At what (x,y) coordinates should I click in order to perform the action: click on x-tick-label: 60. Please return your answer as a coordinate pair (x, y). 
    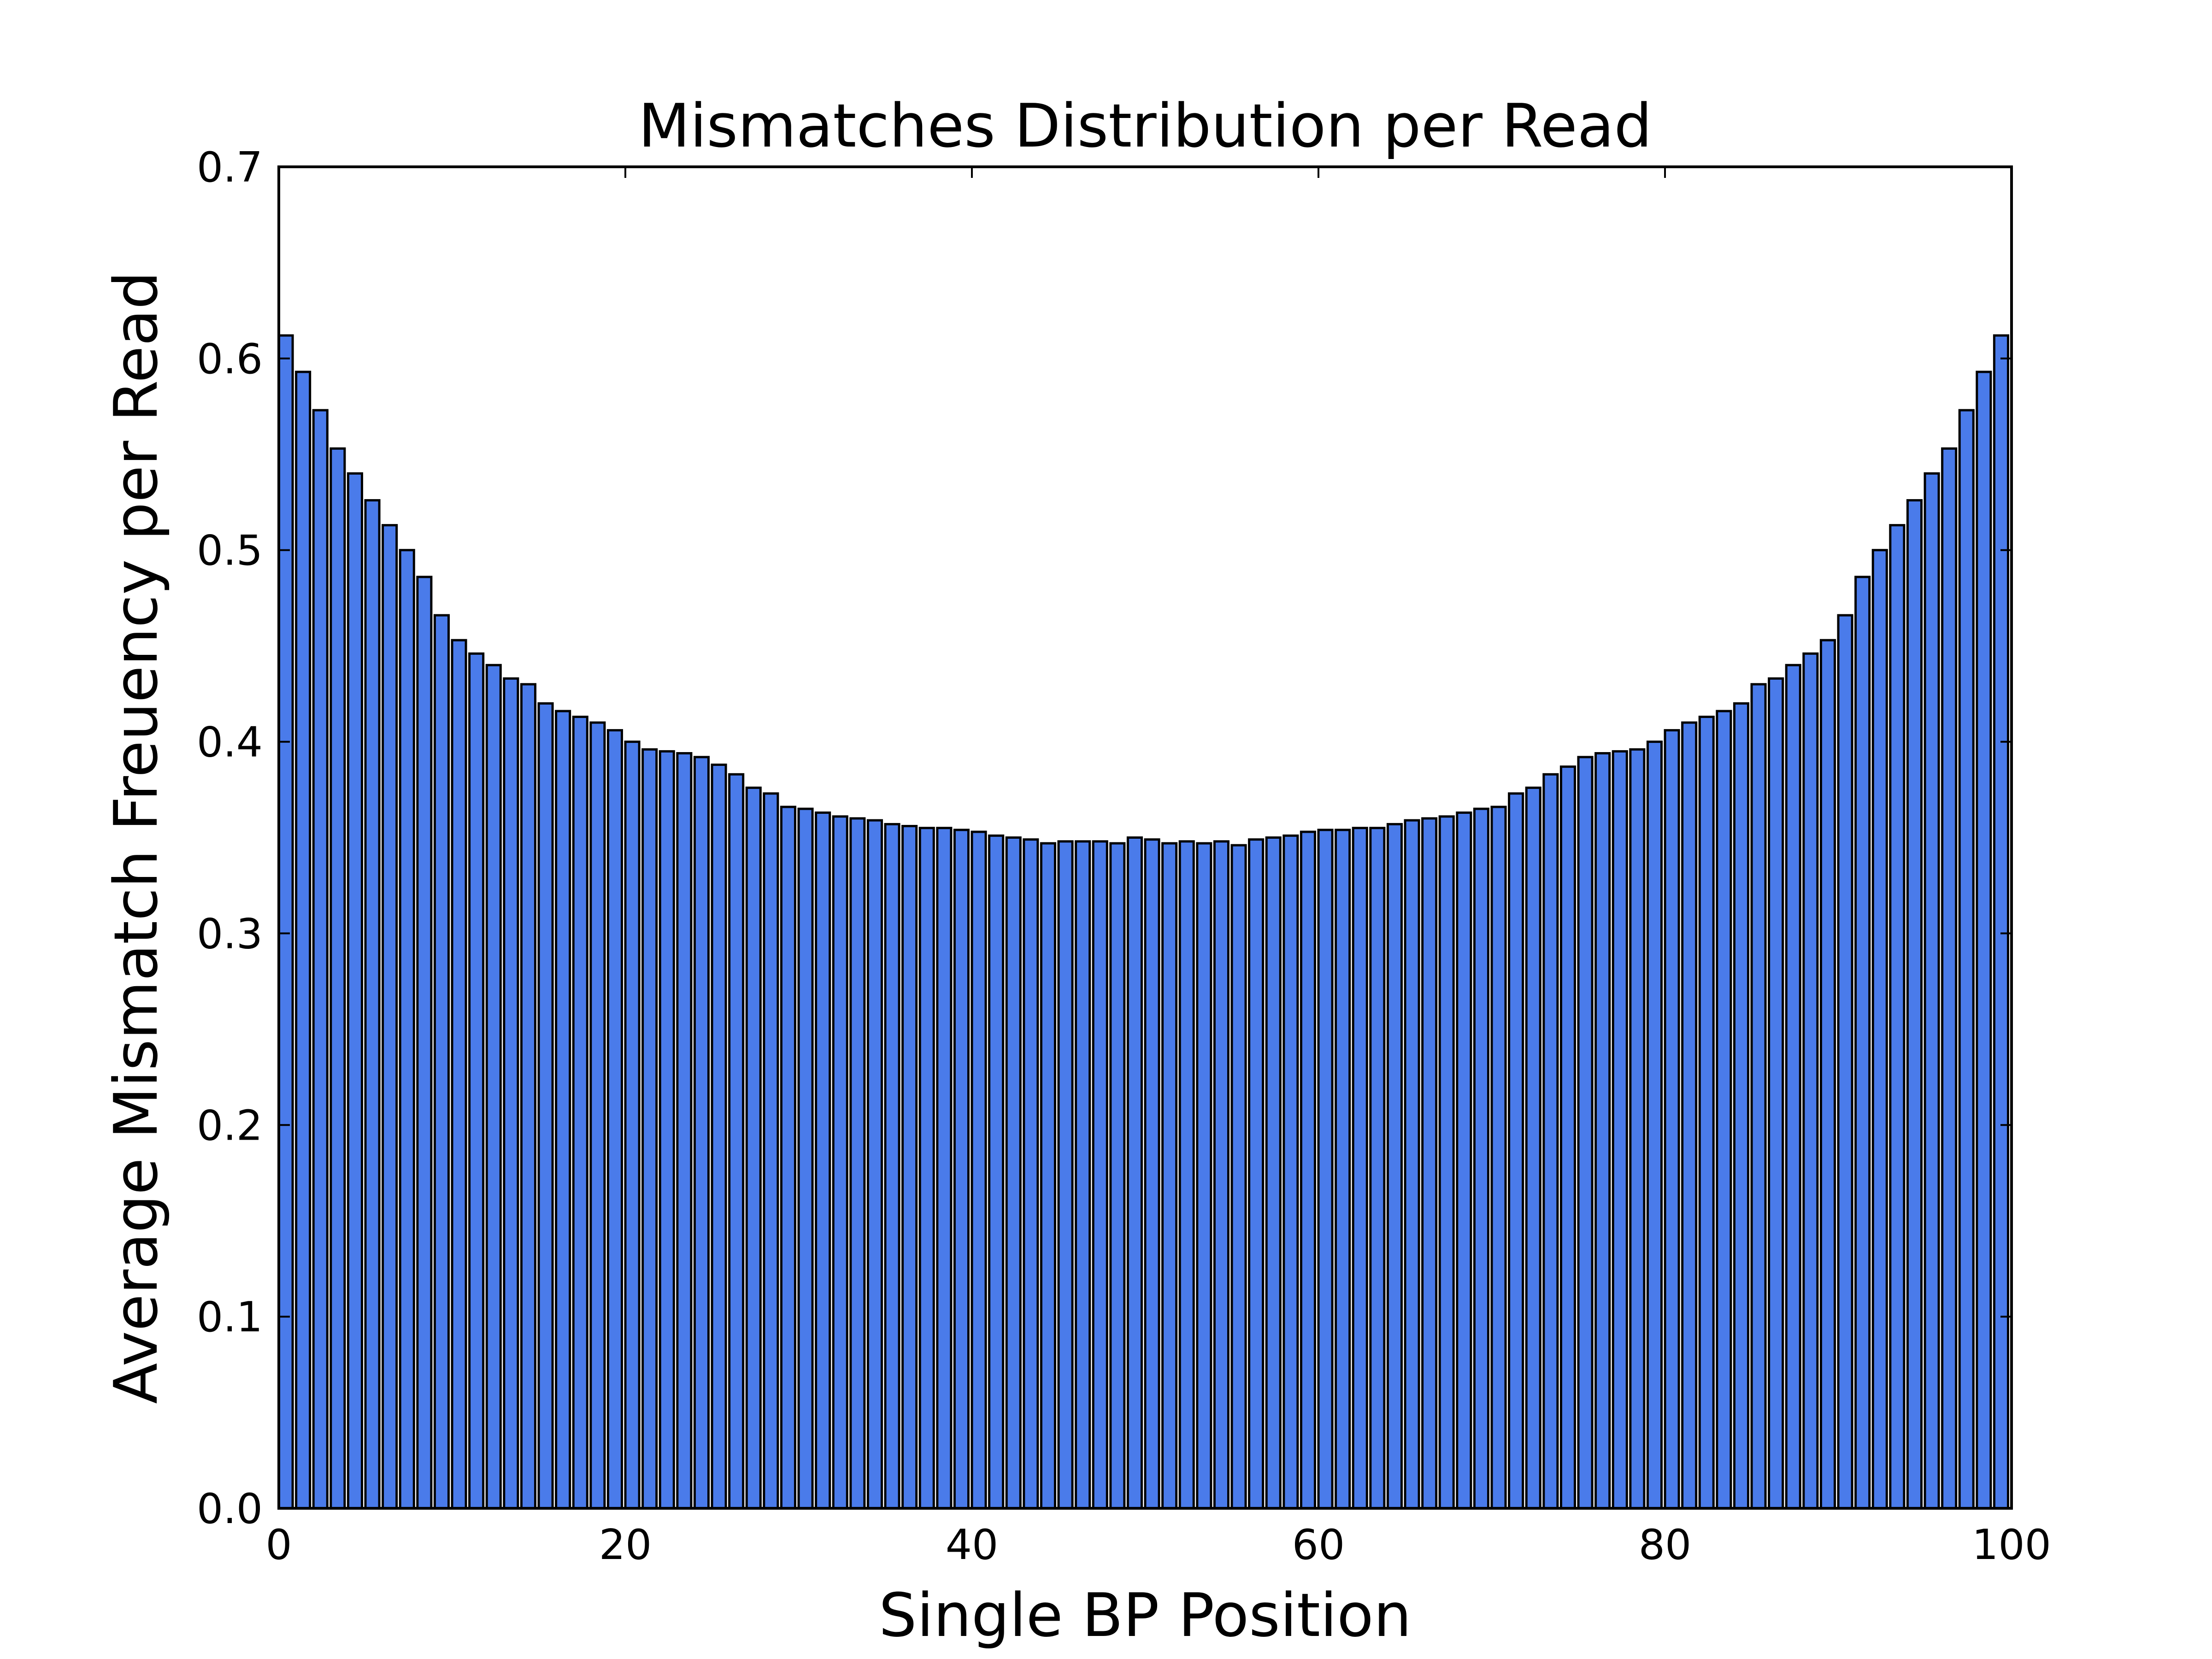
    Looking at the image, I should click on (1318, 1545).